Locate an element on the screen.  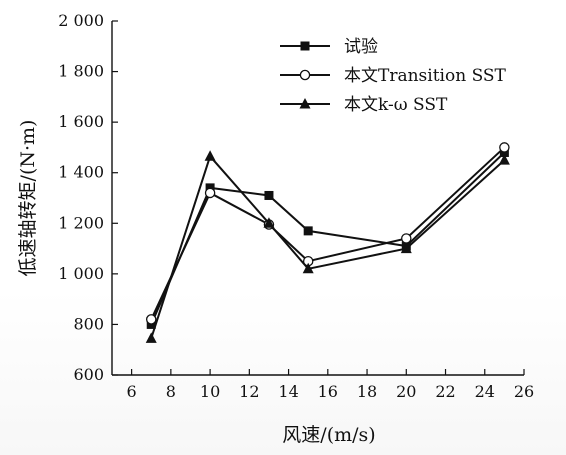
x-axis-ticks: 6 8 10 12 14 16 18 20 22 24 26 is located at coordinates (330, 385).